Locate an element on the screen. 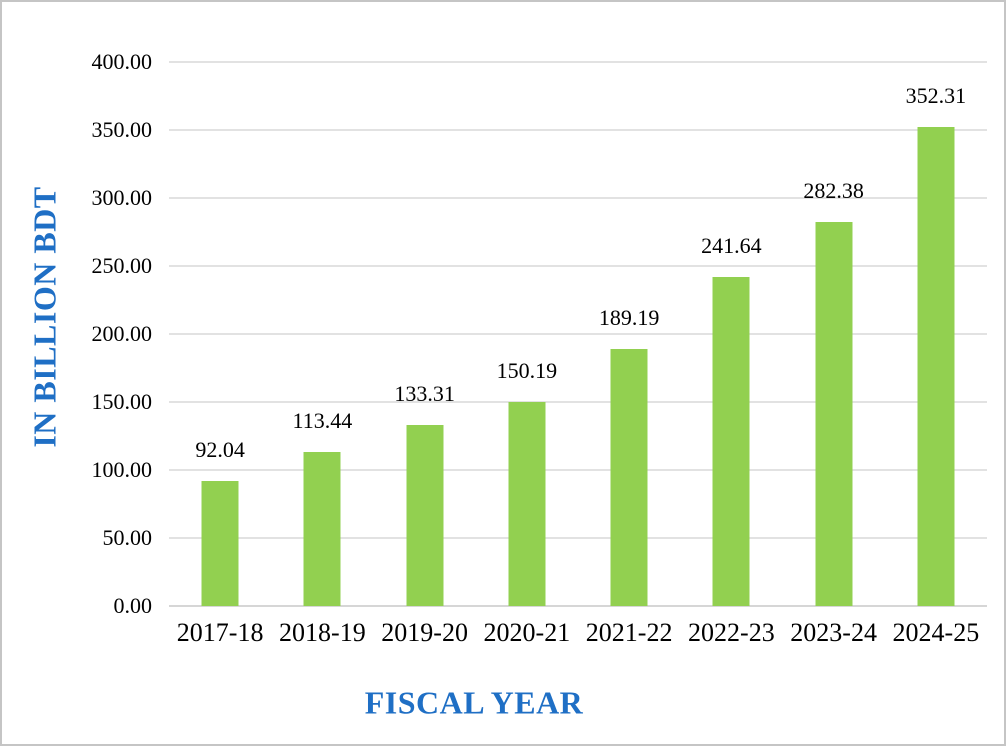 This screenshot has width=1006, height=746. y-tick-label: 100.00 is located at coordinates (122, 469).